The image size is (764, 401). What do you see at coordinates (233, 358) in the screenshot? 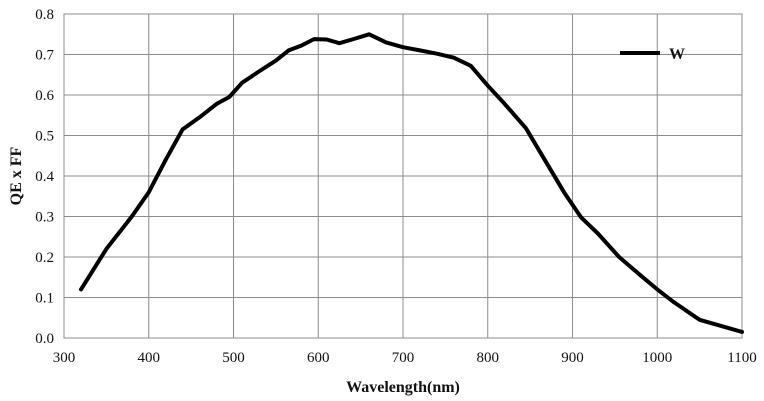
I see `x-tick-label: 500` at bounding box center [233, 358].